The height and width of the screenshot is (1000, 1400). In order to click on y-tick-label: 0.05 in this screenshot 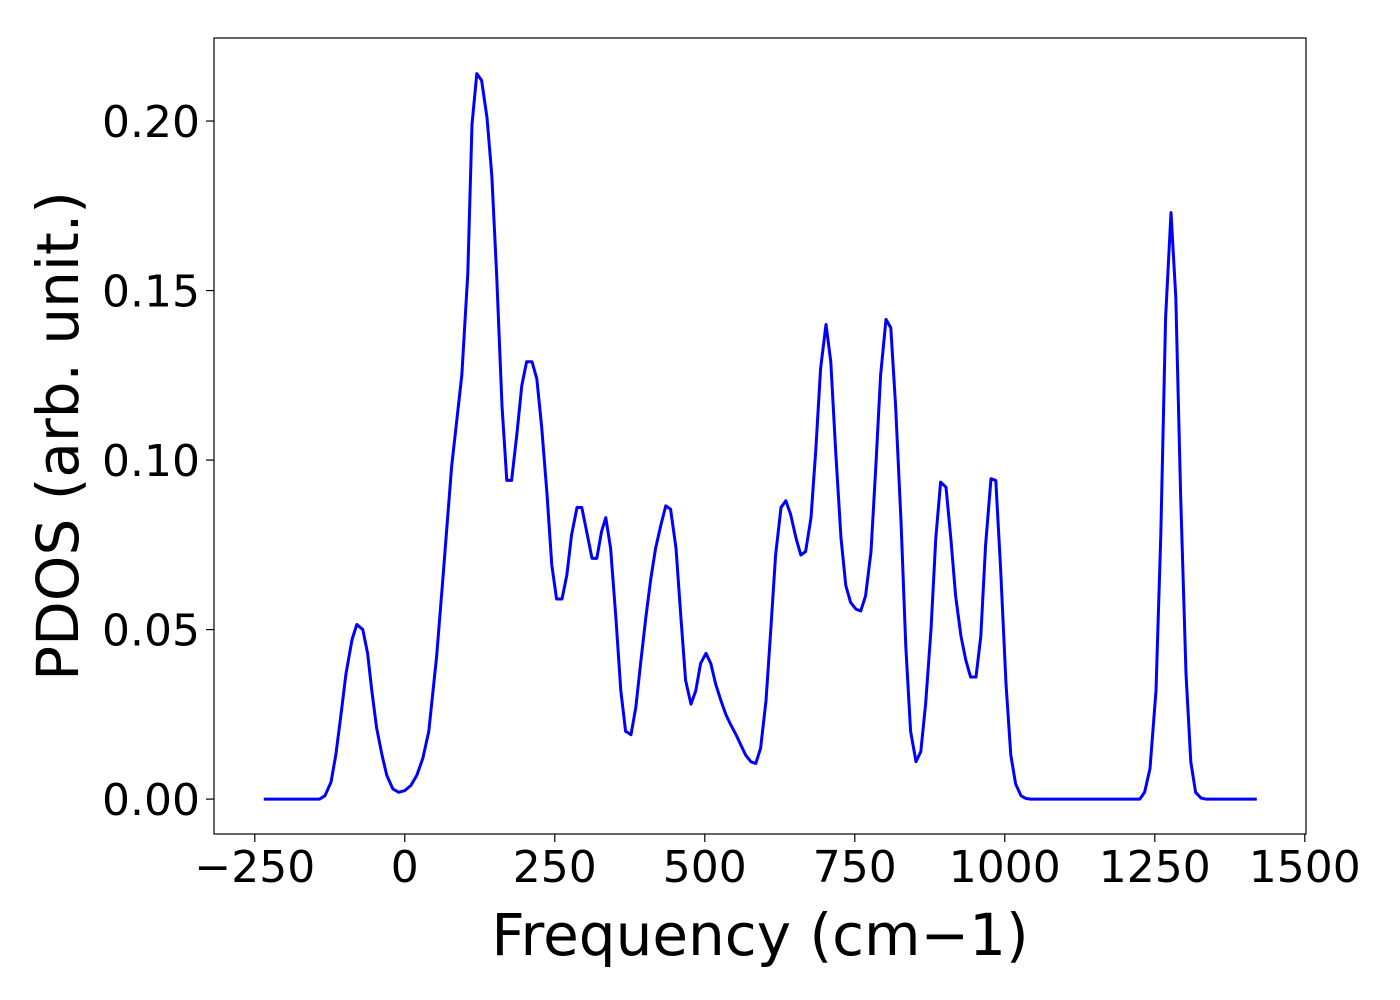, I will do `click(151, 631)`.